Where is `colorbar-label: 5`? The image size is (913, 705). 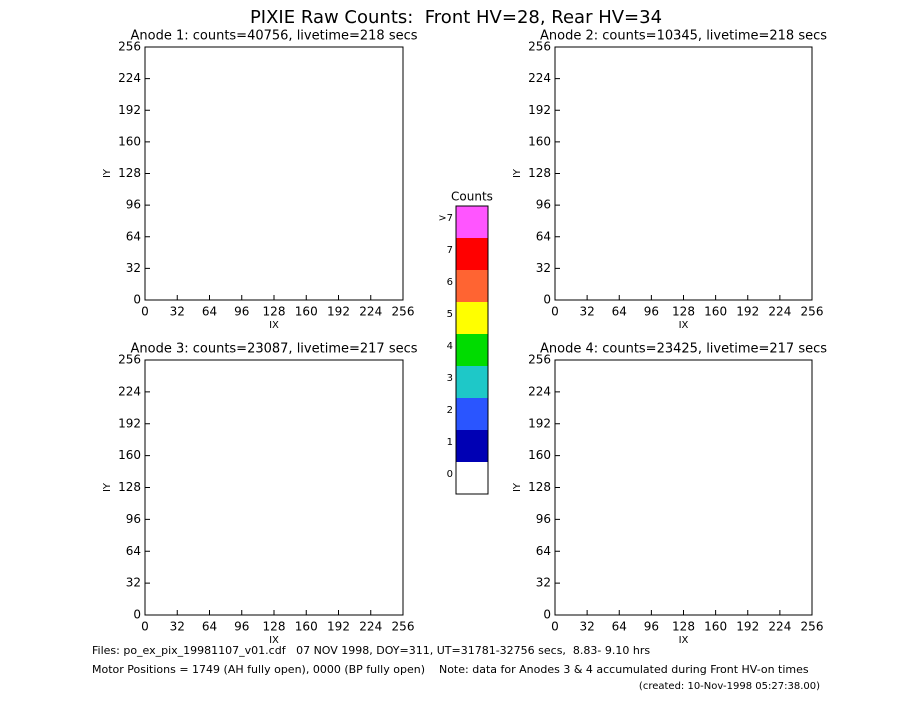
colorbar-label: 5 is located at coordinates (450, 314).